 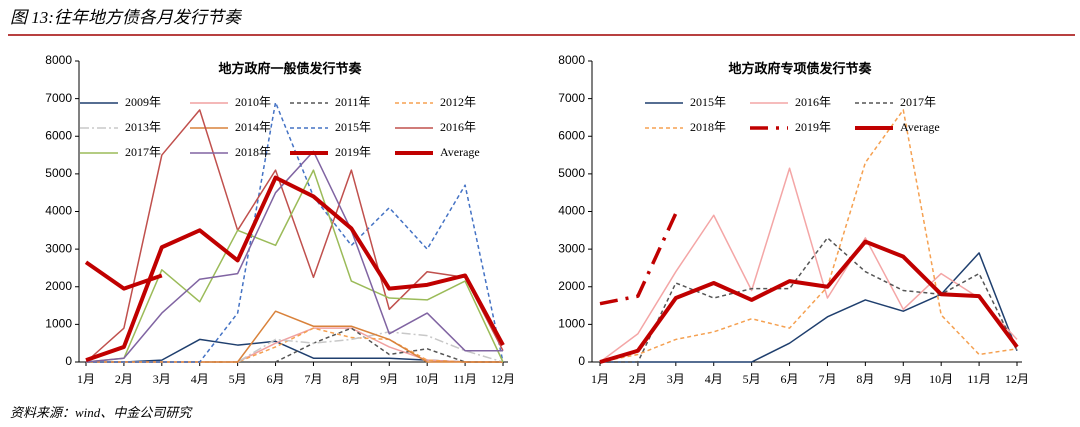 I want to click on figure-title: 图 13:往年地方债各月发行节奏, so click(x=126, y=17).